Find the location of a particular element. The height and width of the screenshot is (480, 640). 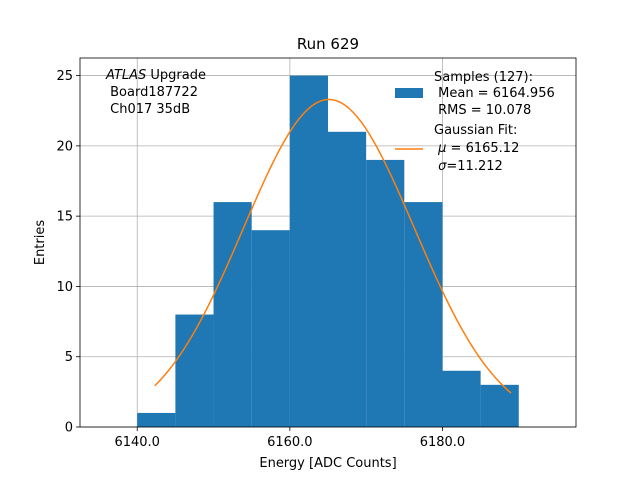

legend-samples-swatch is located at coordinates (409, 93).